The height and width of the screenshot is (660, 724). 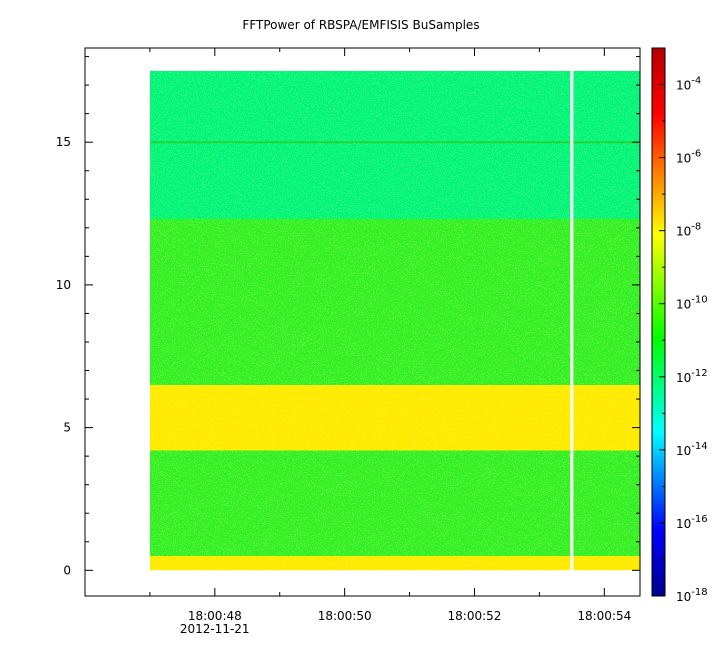 What do you see at coordinates (63, 142) in the screenshot?
I see `y-tick-label: 15` at bounding box center [63, 142].